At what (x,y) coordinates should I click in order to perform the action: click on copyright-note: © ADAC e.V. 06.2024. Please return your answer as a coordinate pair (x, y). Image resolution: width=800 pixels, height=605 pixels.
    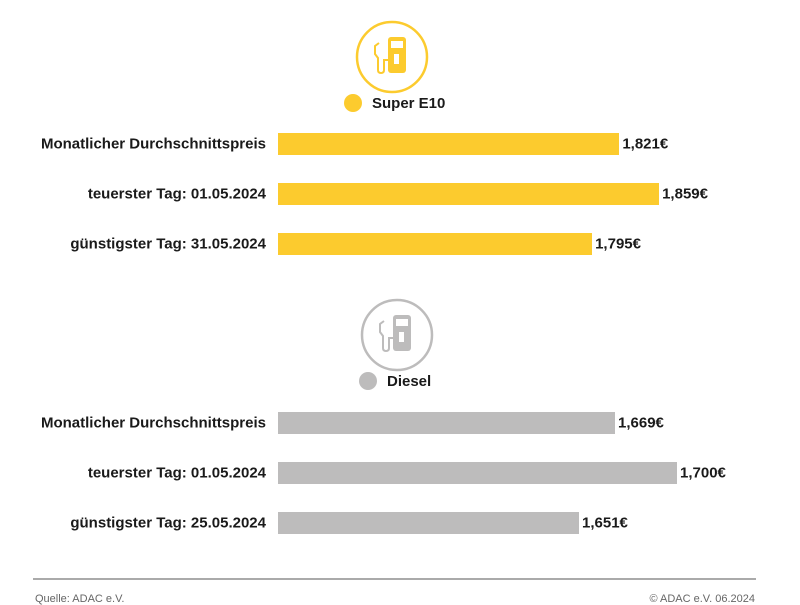
    Looking at the image, I should click on (702, 599).